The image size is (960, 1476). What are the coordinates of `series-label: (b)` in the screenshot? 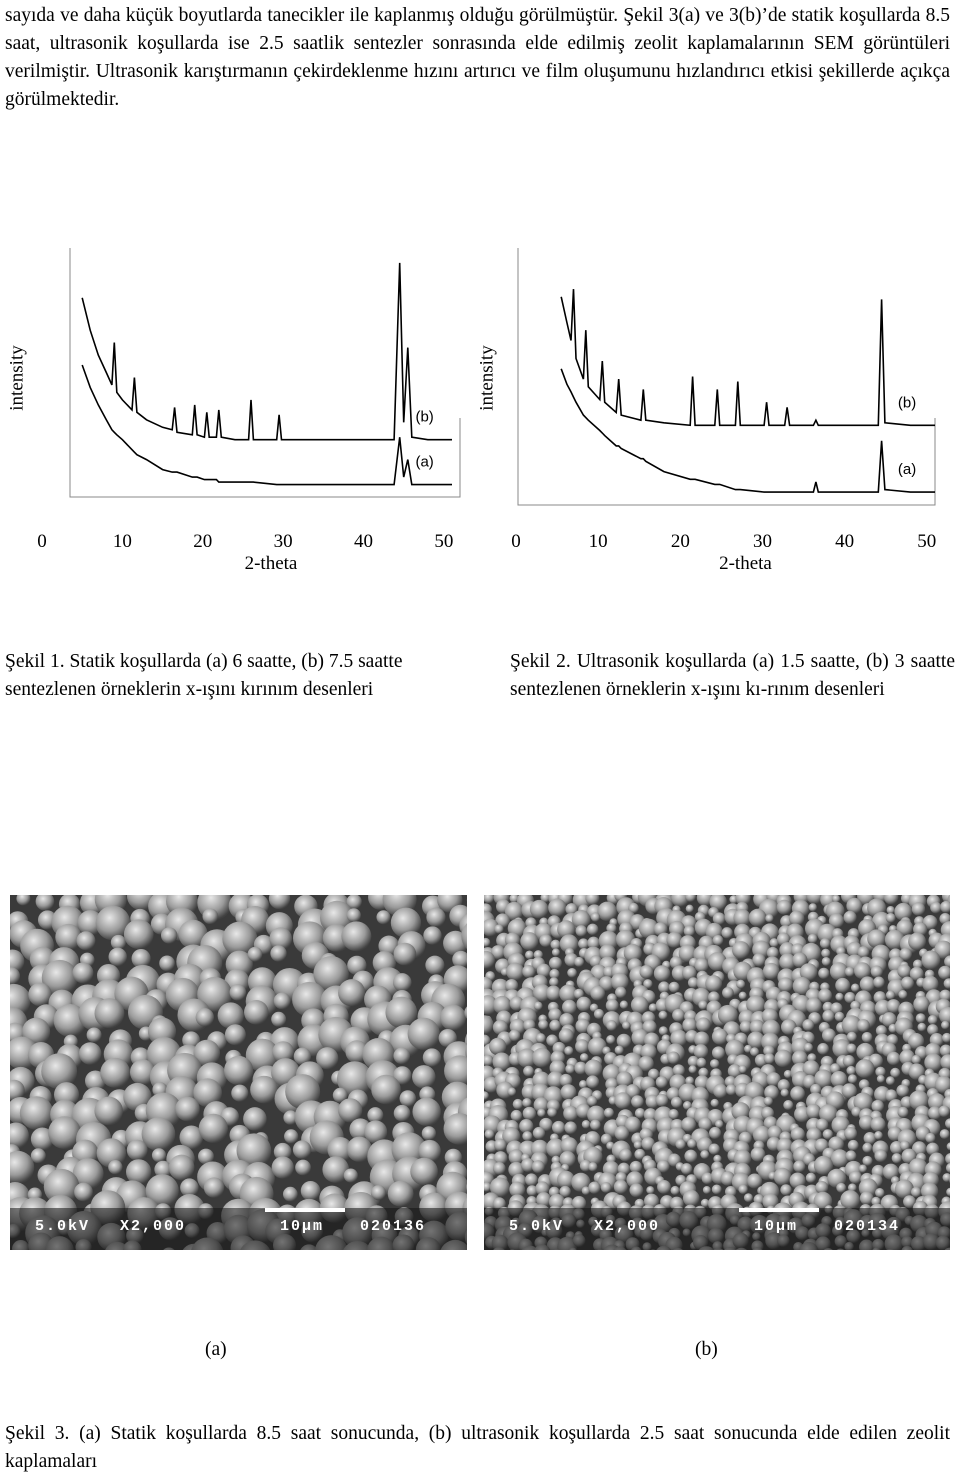 It's located at (907, 402).